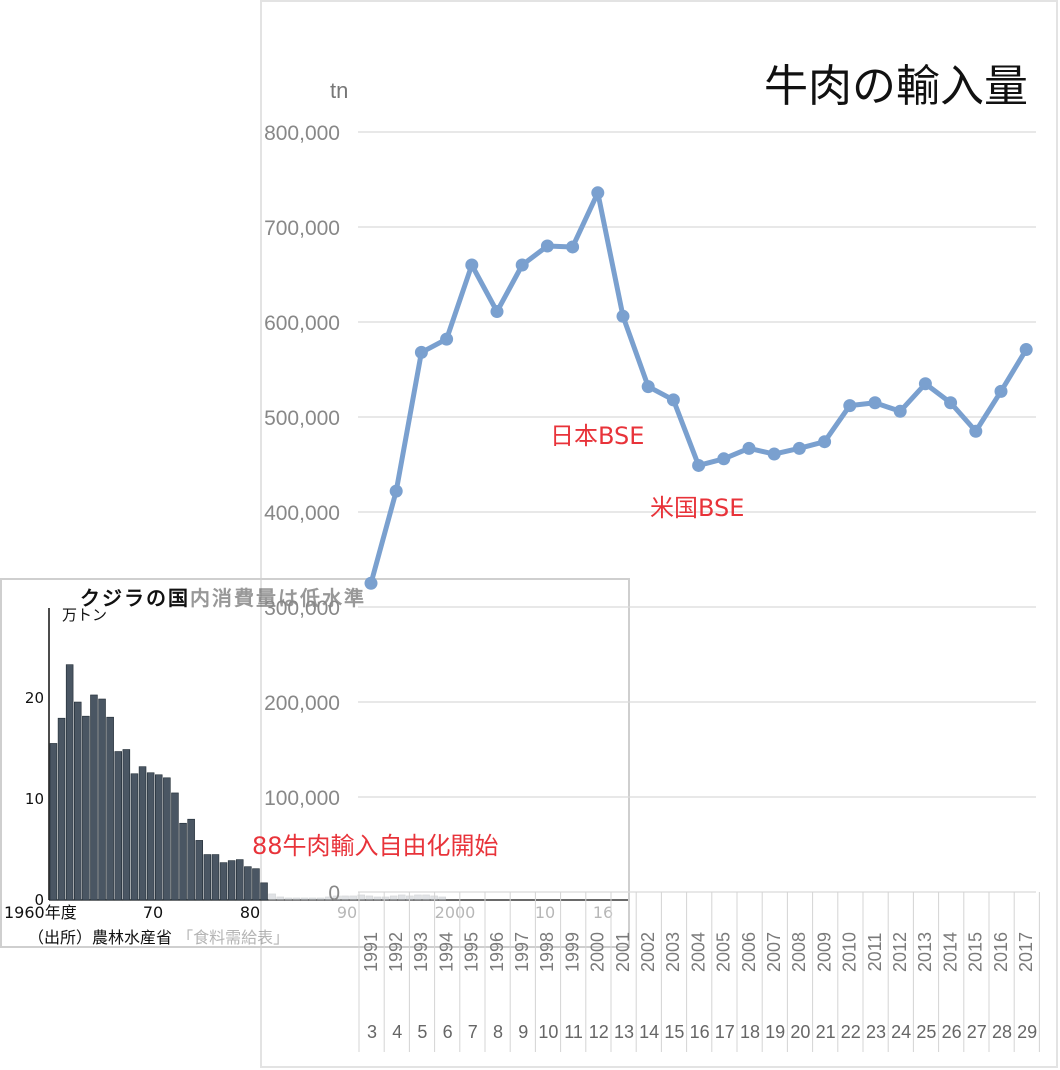 This screenshot has height=1070, width=1060. What do you see at coordinates (498, 1032) in the screenshot?
I see `x-tick-label-heisei: 8` at bounding box center [498, 1032].